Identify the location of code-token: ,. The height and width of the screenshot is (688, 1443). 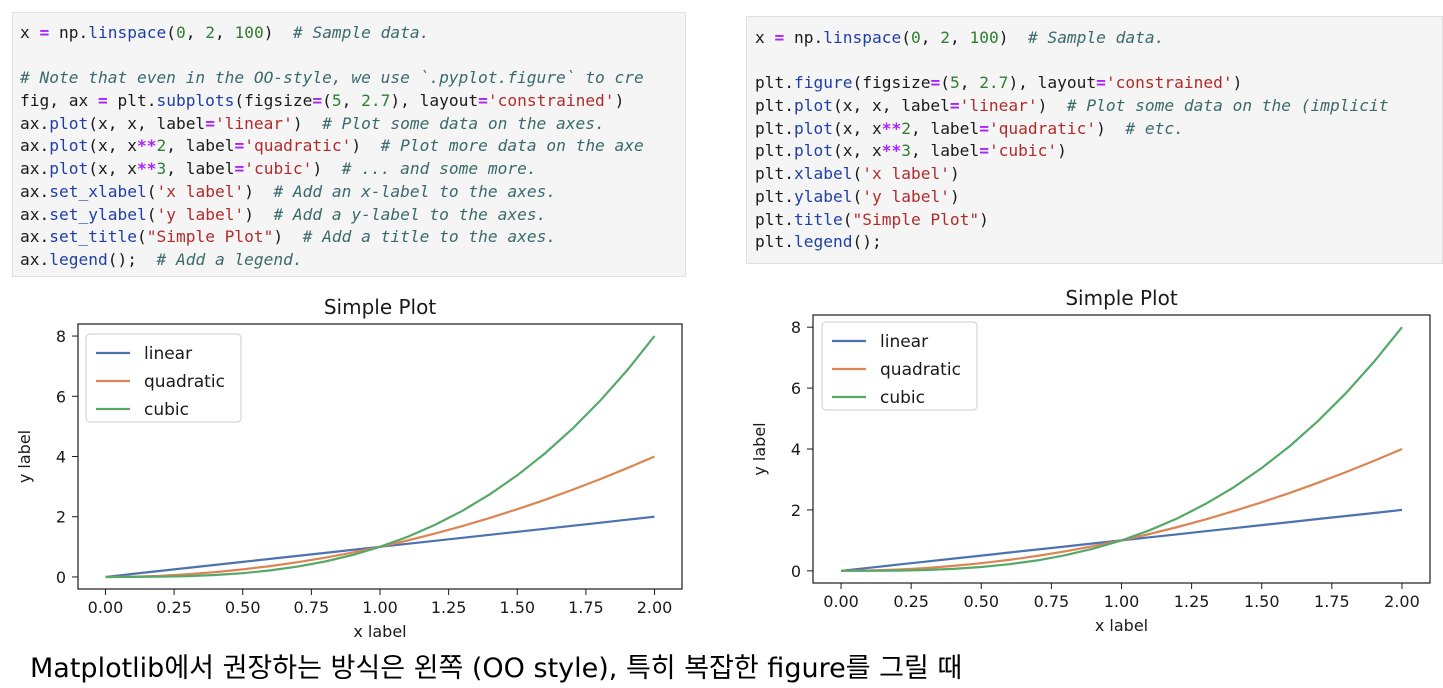
(959, 37).